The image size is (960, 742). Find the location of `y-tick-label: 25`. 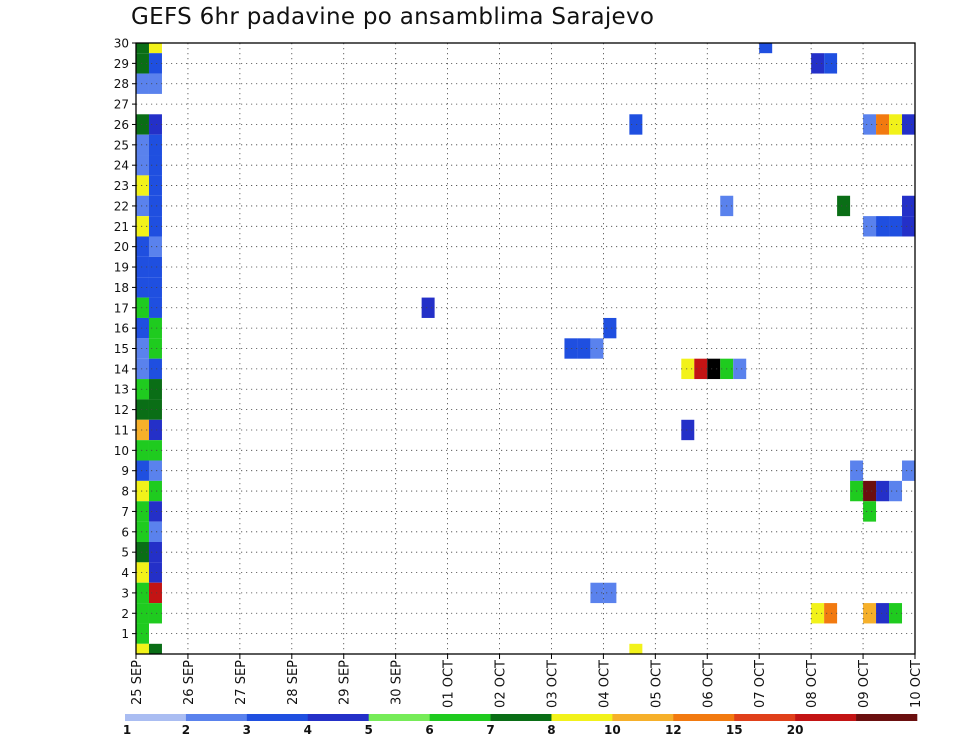

y-tick-label: 25 is located at coordinates (121, 145).